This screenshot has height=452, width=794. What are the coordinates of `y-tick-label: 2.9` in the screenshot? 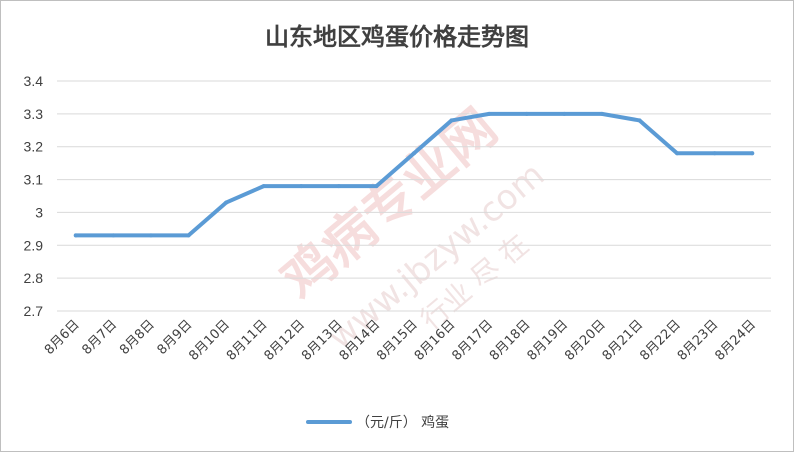 It's located at (34, 245).